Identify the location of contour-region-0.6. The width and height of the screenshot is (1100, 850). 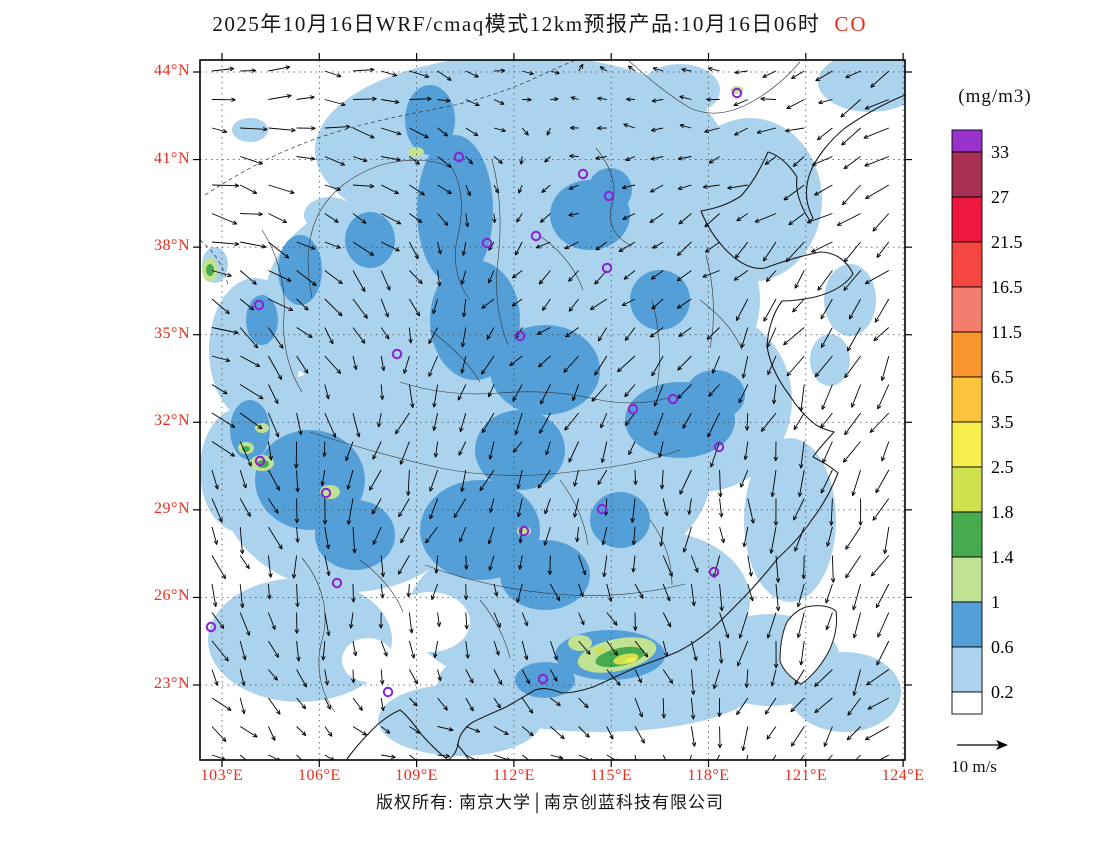
(370, 240).